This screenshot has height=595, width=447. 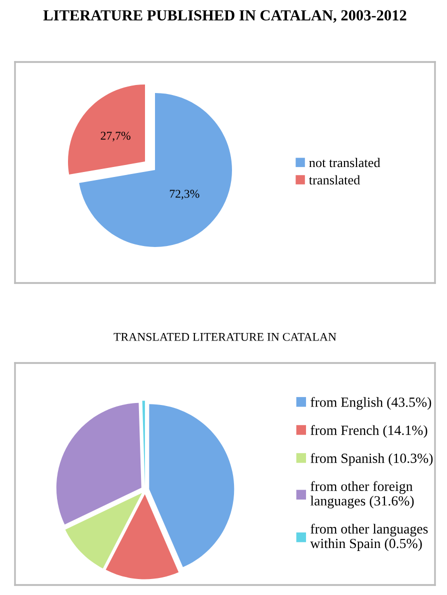 What do you see at coordinates (344, 163) in the screenshot?
I see `legend-label: not translated` at bounding box center [344, 163].